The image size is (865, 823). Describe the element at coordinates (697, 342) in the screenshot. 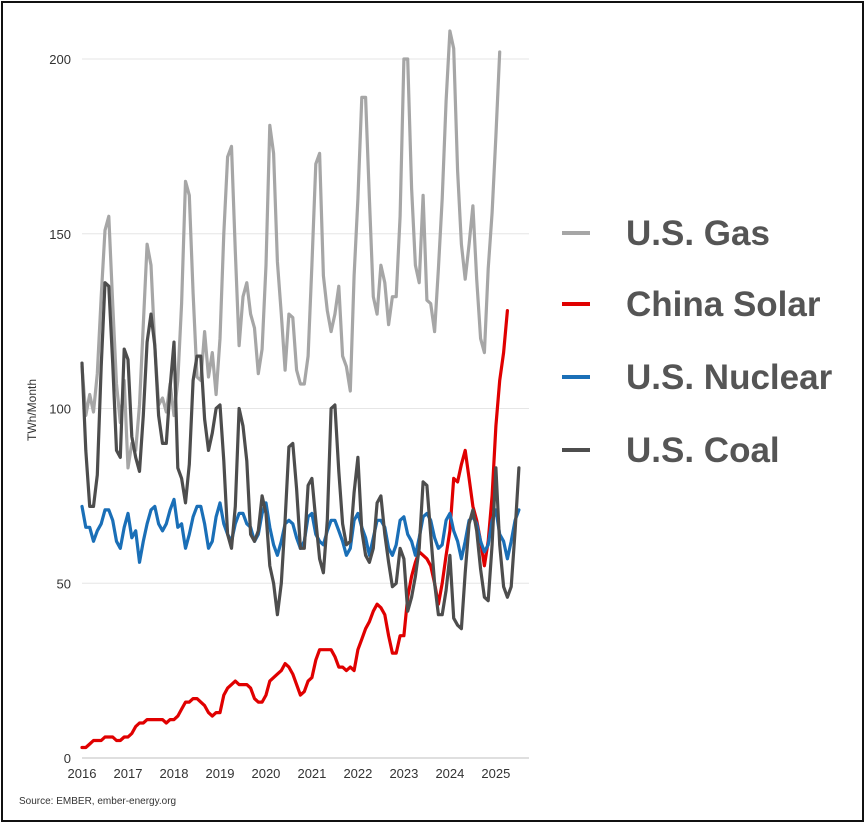

I see `legend: U.S. Gas China Solar U.S. Nuclear U.S. Coal` at that location.